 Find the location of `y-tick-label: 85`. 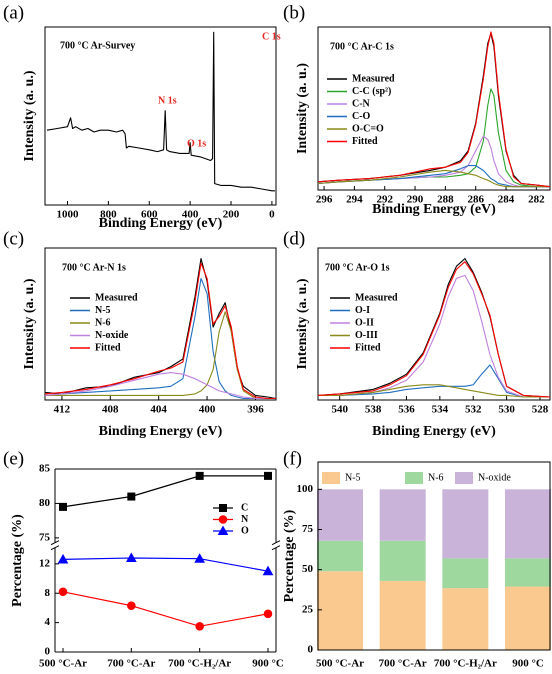

y-tick-label: 85 is located at coordinates (45, 469).